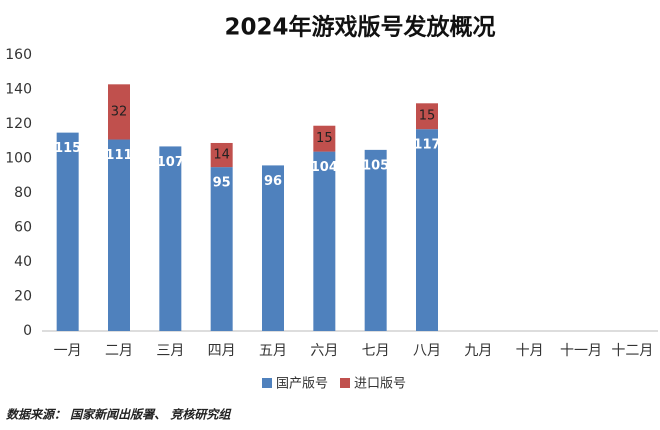 Image resolution: width=660 pixels, height=430 pixels. What do you see at coordinates (530, 351) in the screenshot?
I see `x-tick-label: 十月` at bounding box center [530, 351].